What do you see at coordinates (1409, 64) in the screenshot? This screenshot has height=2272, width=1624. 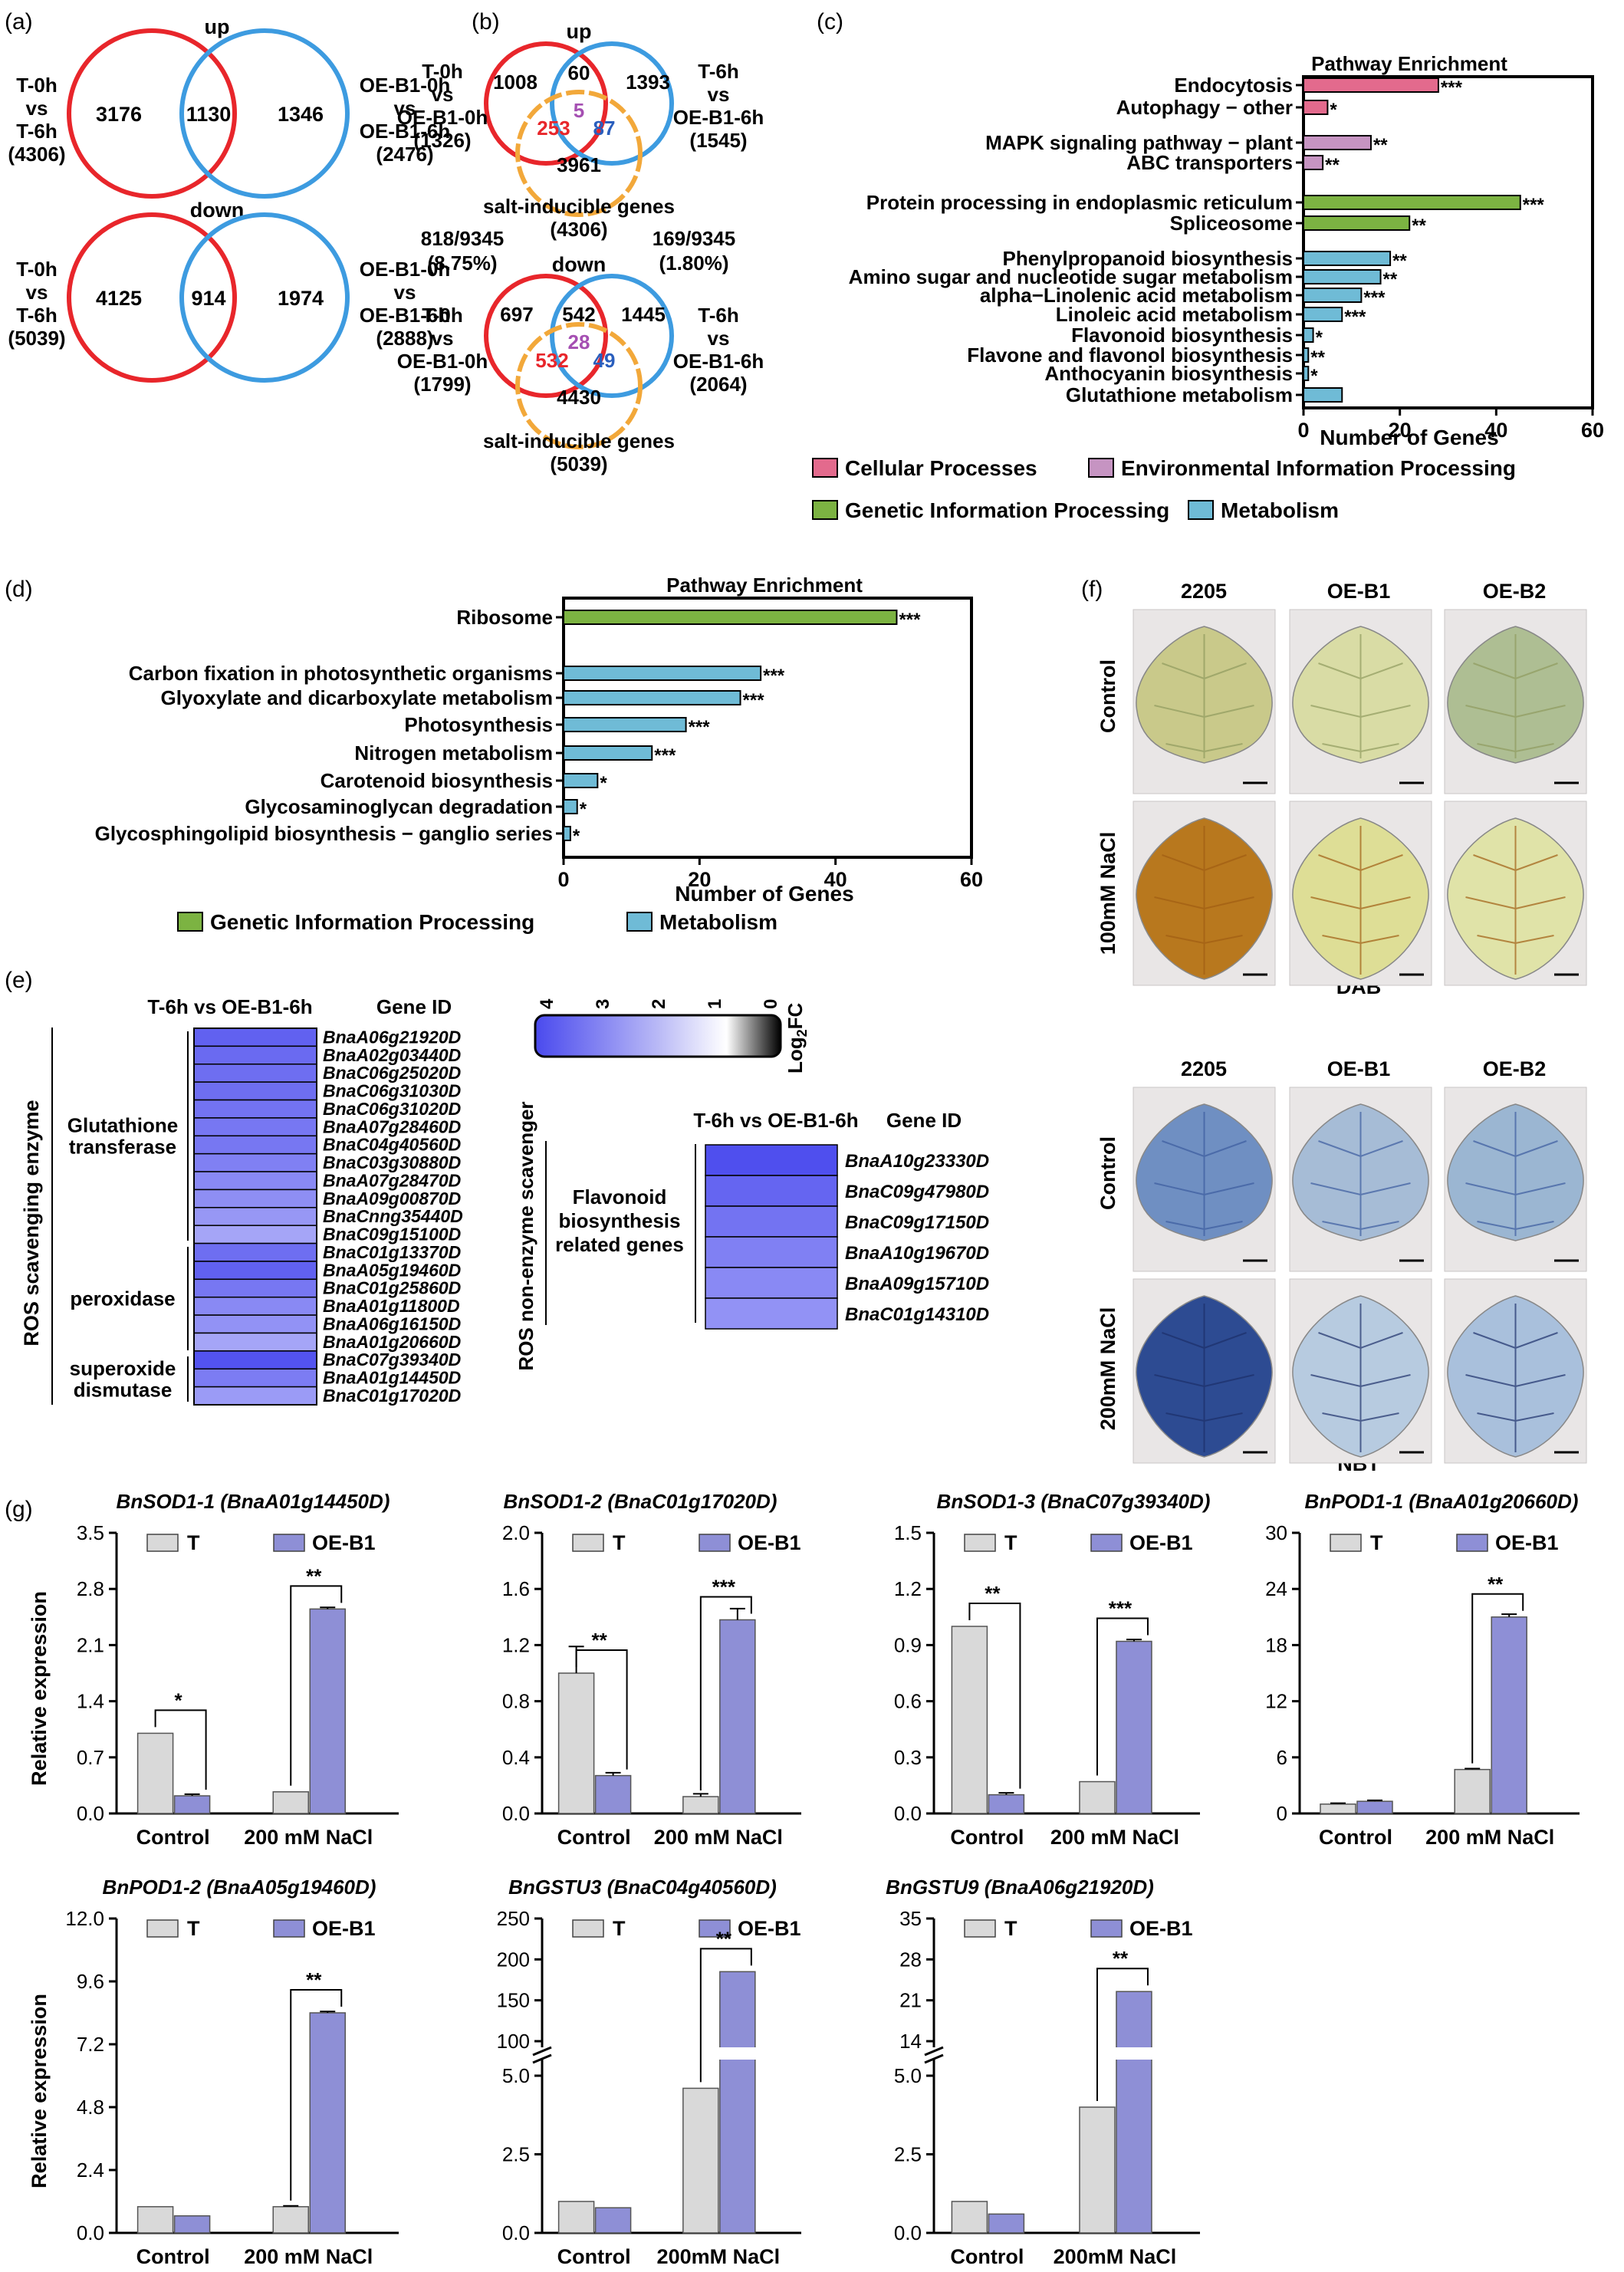 I see `panel-c-title: Pathway Enrichment` at bounding box center [1409, 64].